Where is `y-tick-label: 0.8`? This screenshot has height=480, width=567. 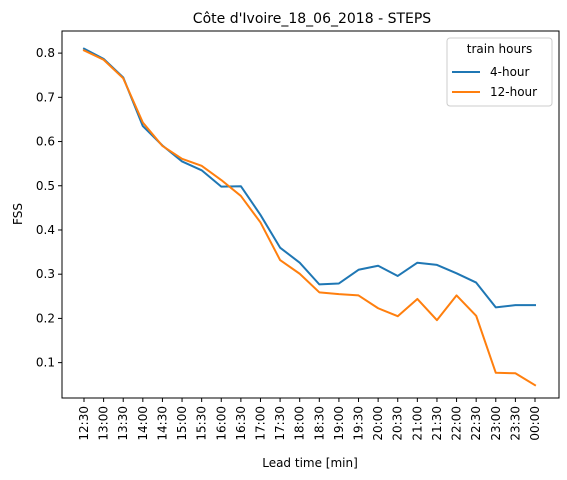 y-tick-label: 0.8 is located at coordinates (45, 53).